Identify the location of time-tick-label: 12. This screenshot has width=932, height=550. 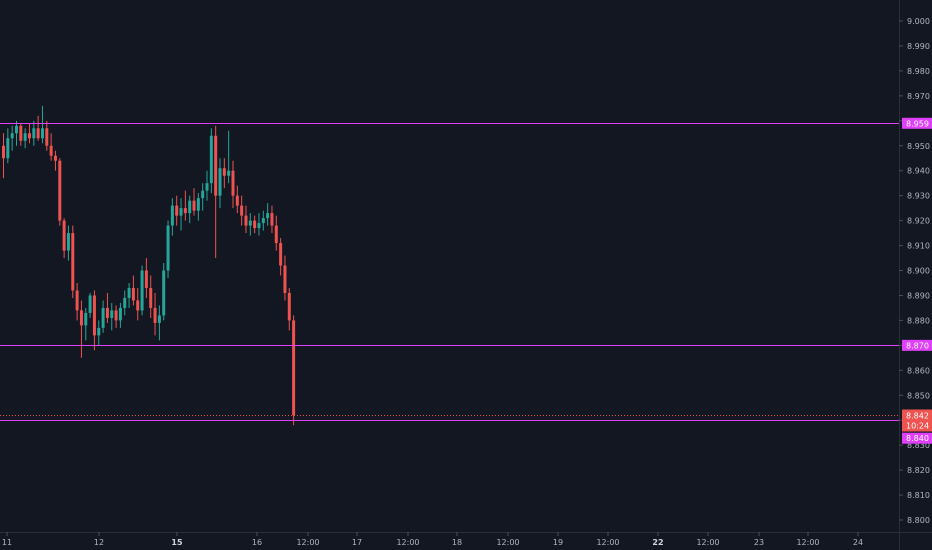
(99, 542).